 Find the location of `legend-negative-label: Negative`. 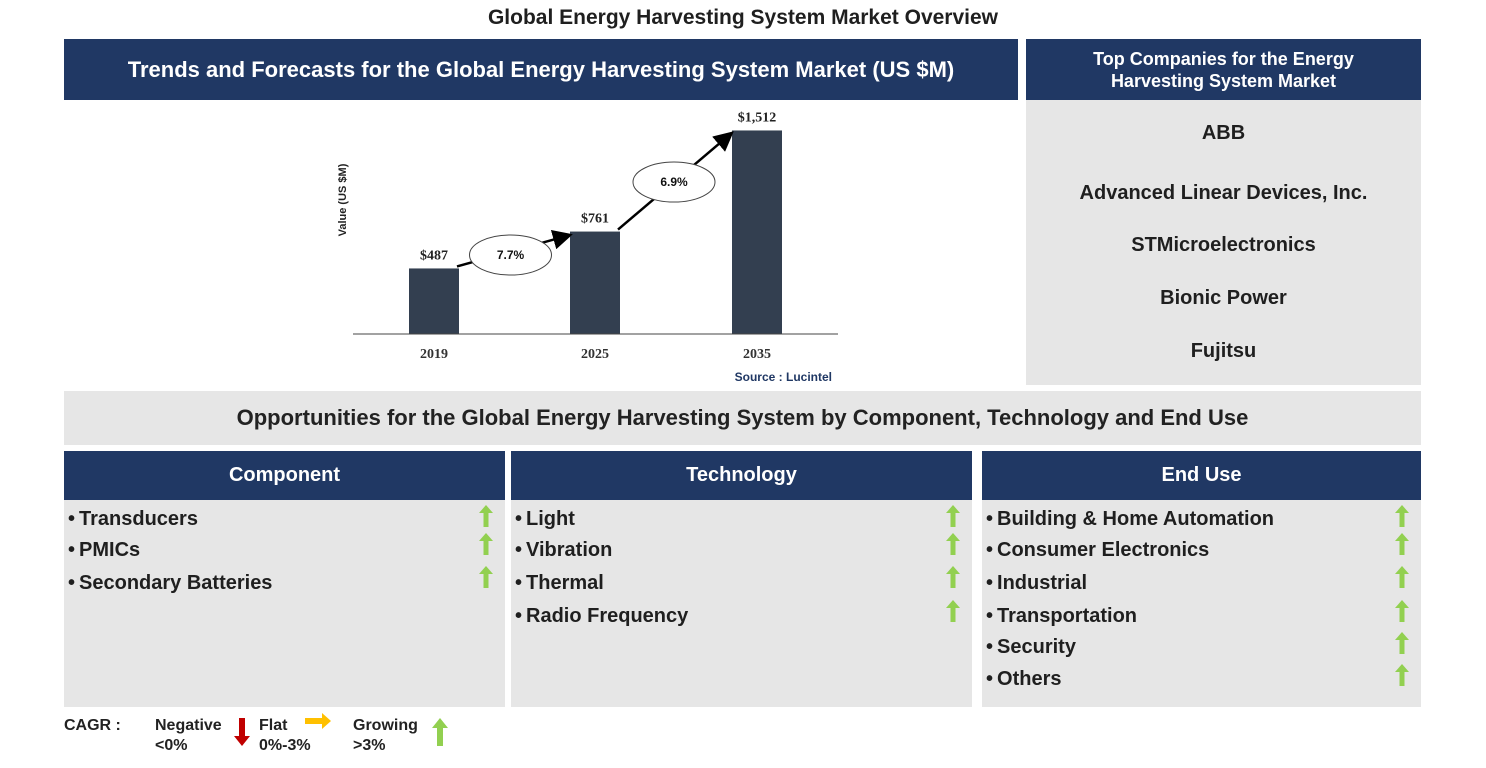

legend-negative-label: Negative is located at coordinates (188, 725).